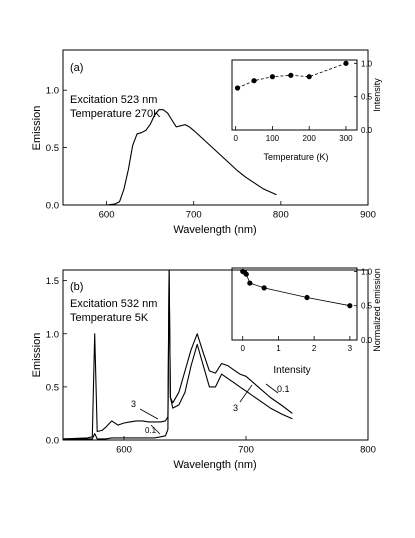 This screenshot has width=415, height=538. Describe the element at coordinates (170, 157) in the screenshot. I see `panel-a-emission-curve` at that location.